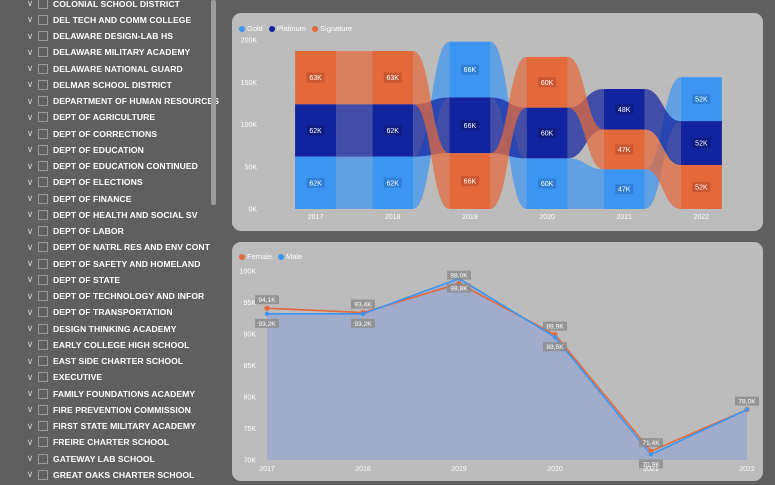 Image resolution: width=775 pixels, height=485 pixels. I want to click on slicer-item: ∨ DEPT OF LABOR, so click(121, 231).